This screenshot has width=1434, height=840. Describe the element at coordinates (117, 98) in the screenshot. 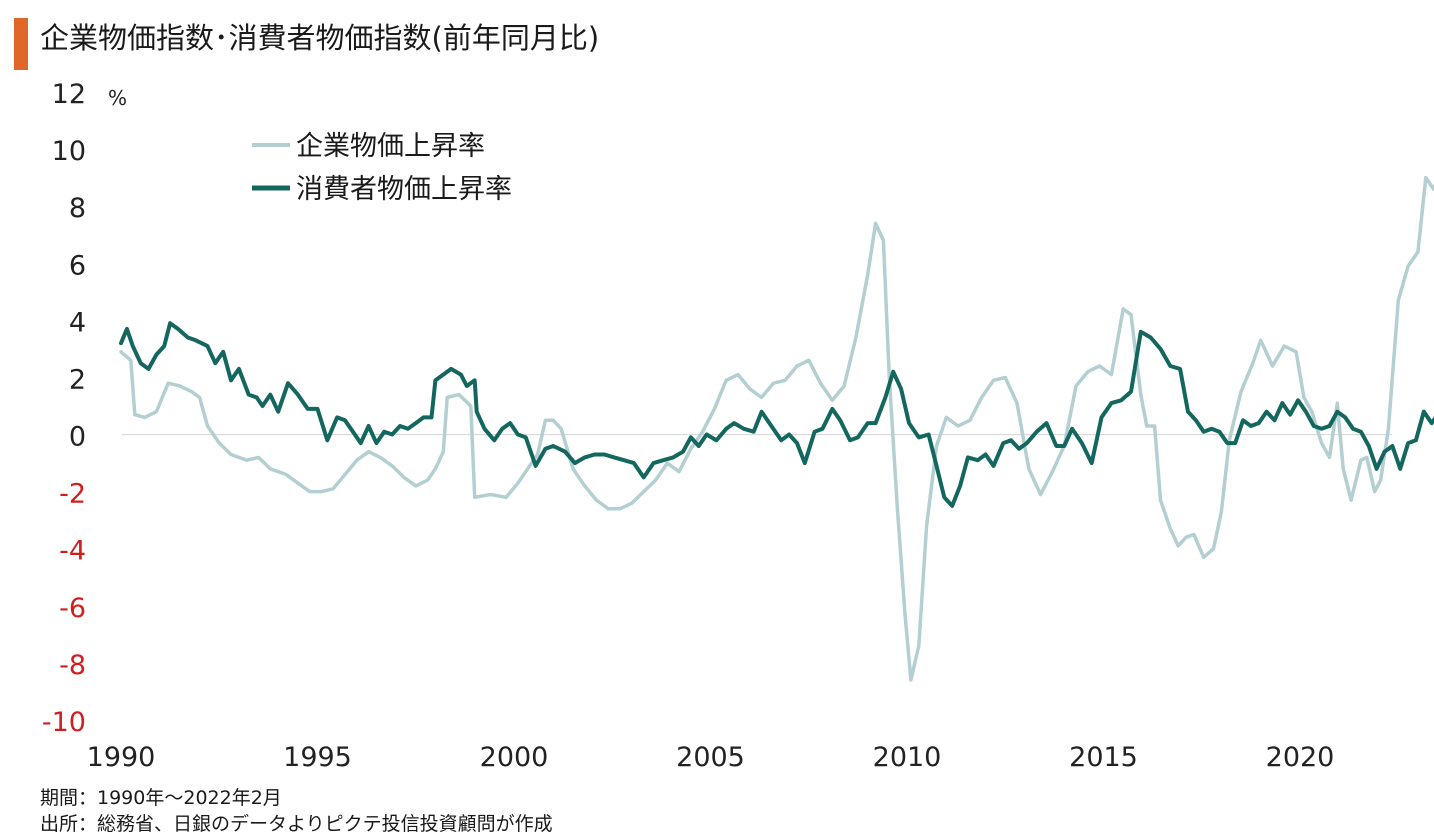

I see `y-unit-label: %` at that location.